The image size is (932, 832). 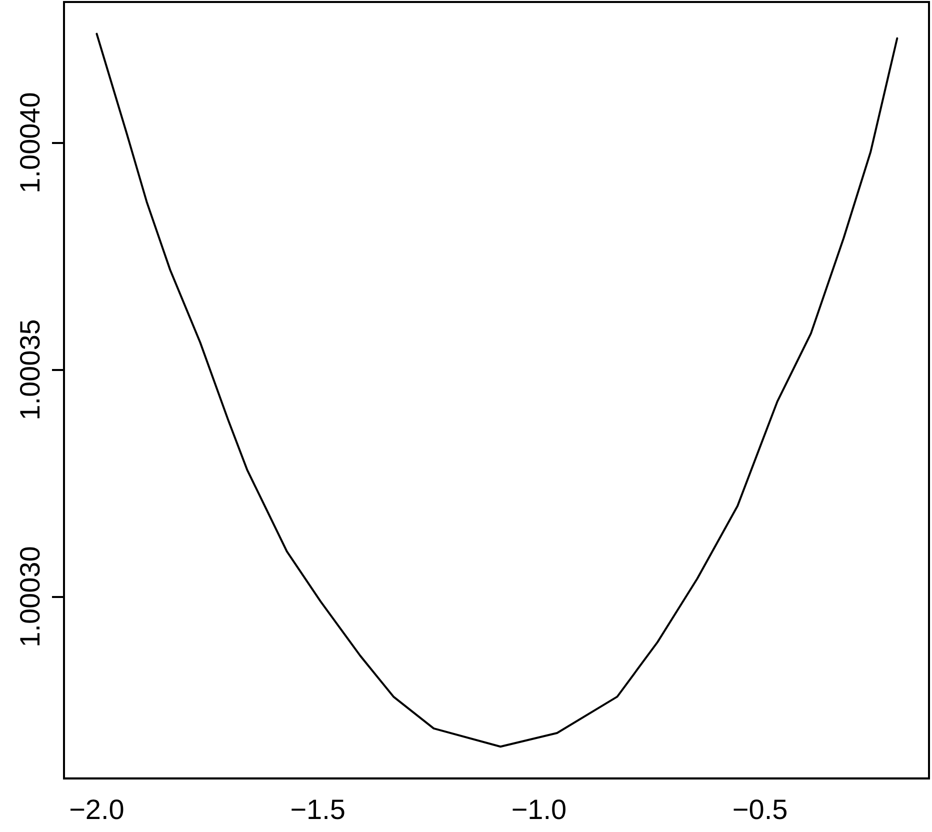 I want to click on y-tick-label: 1.00040, so click(x=30, y=143).